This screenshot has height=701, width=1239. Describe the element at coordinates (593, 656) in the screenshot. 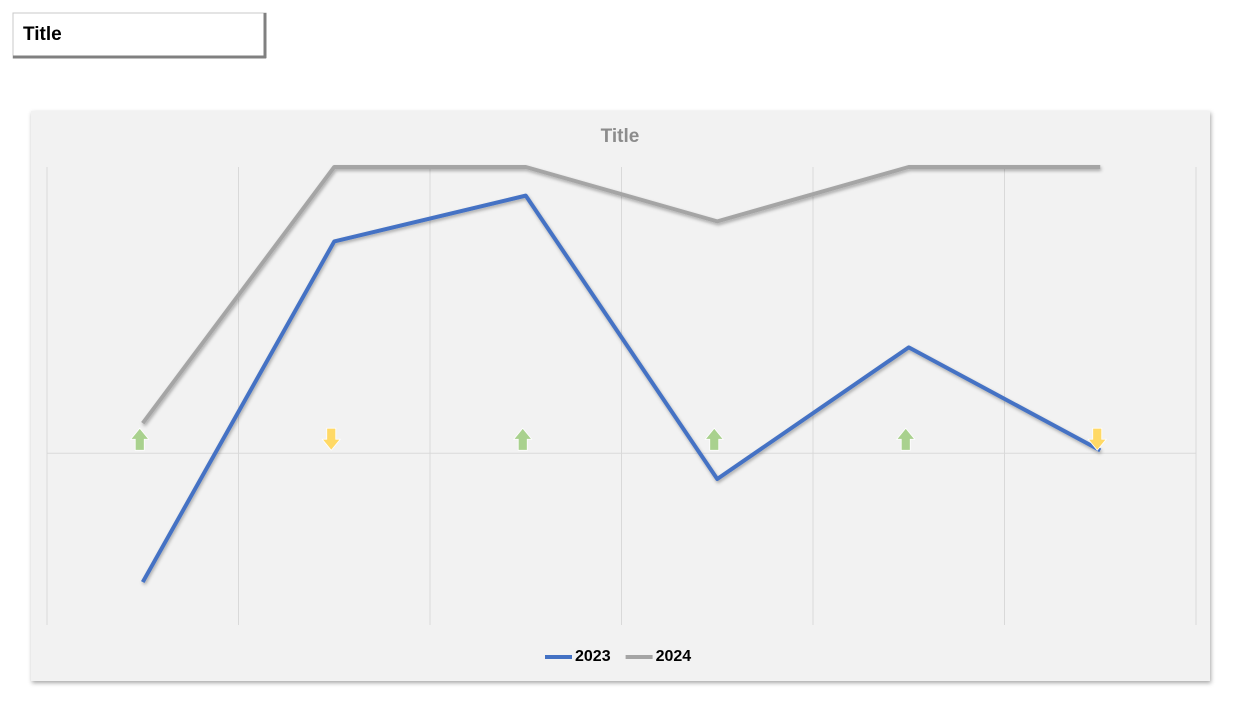

I see `legend-label: 2023` at that location.